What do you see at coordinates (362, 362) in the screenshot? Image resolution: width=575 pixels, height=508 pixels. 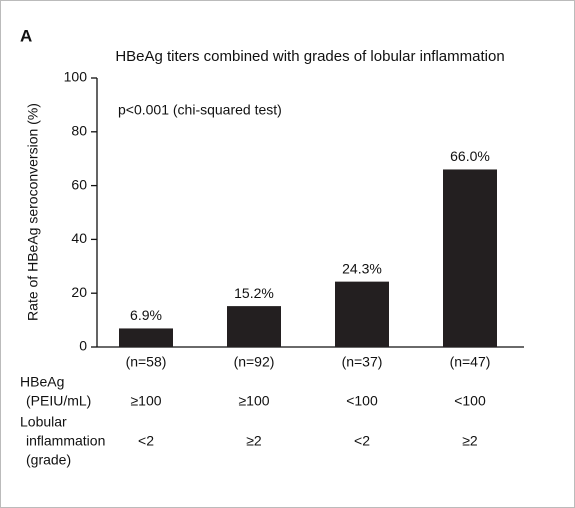 I see `x-tick-label: (n=37)` at bounding box center [362, 362].